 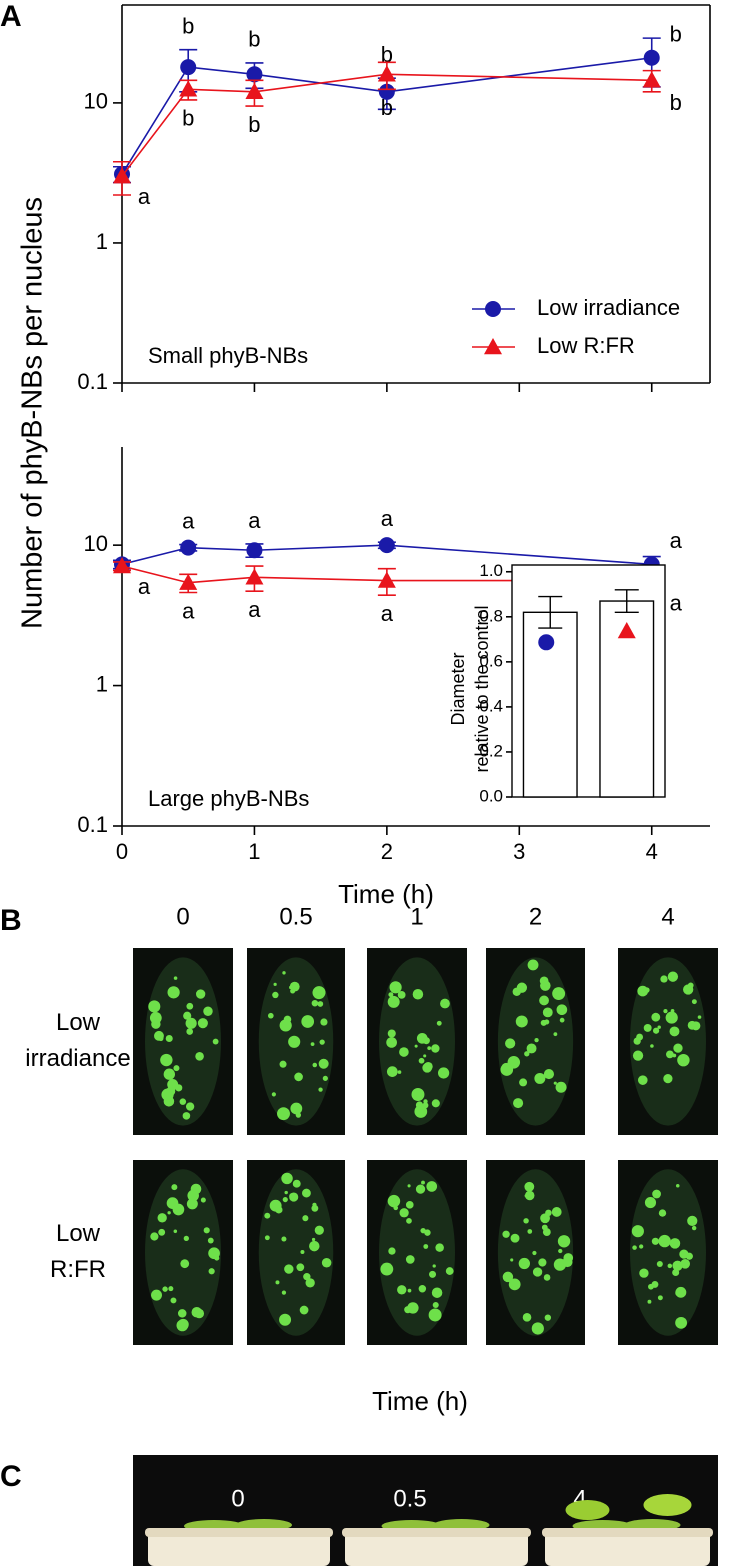 What do you see at coordinates (228, 355) in the screenshot?
I see `chart-title: Small phyB-NBs` at bounding box center [228, 355].